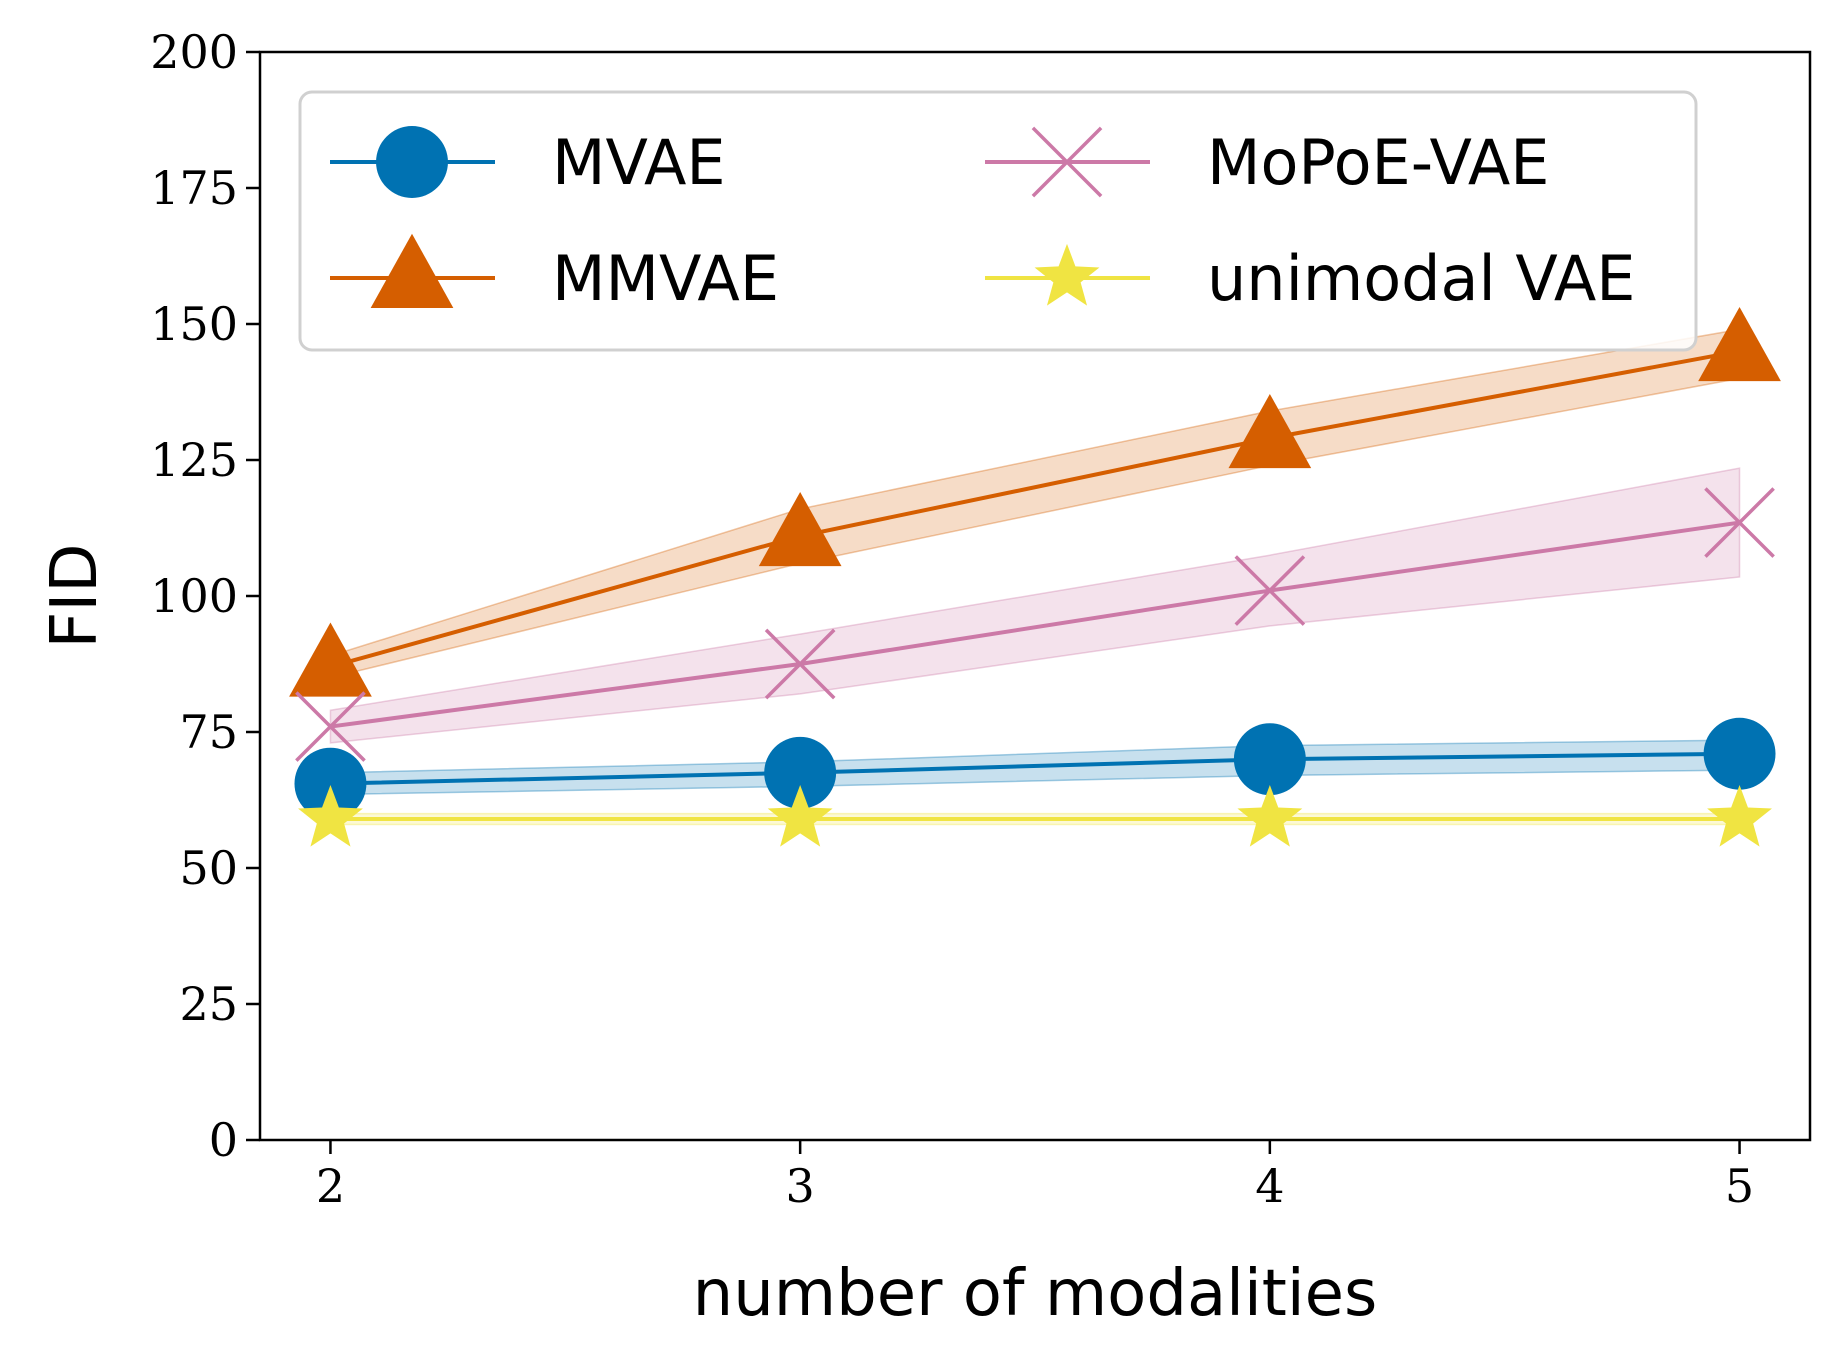 This screenshot has height=1355, width=1835. What do you see at coordinates (639, 162) in the screenshot?
I see `legend-label: MVAE` at bounding box center [639, 162].